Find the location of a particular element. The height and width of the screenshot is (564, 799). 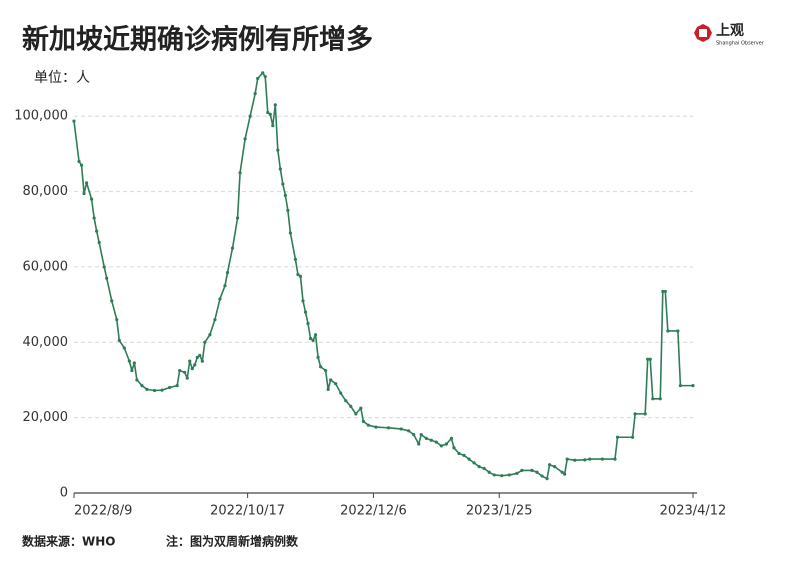

logo: 上观 Shanghai Observer is located at coordinates (729, 35).